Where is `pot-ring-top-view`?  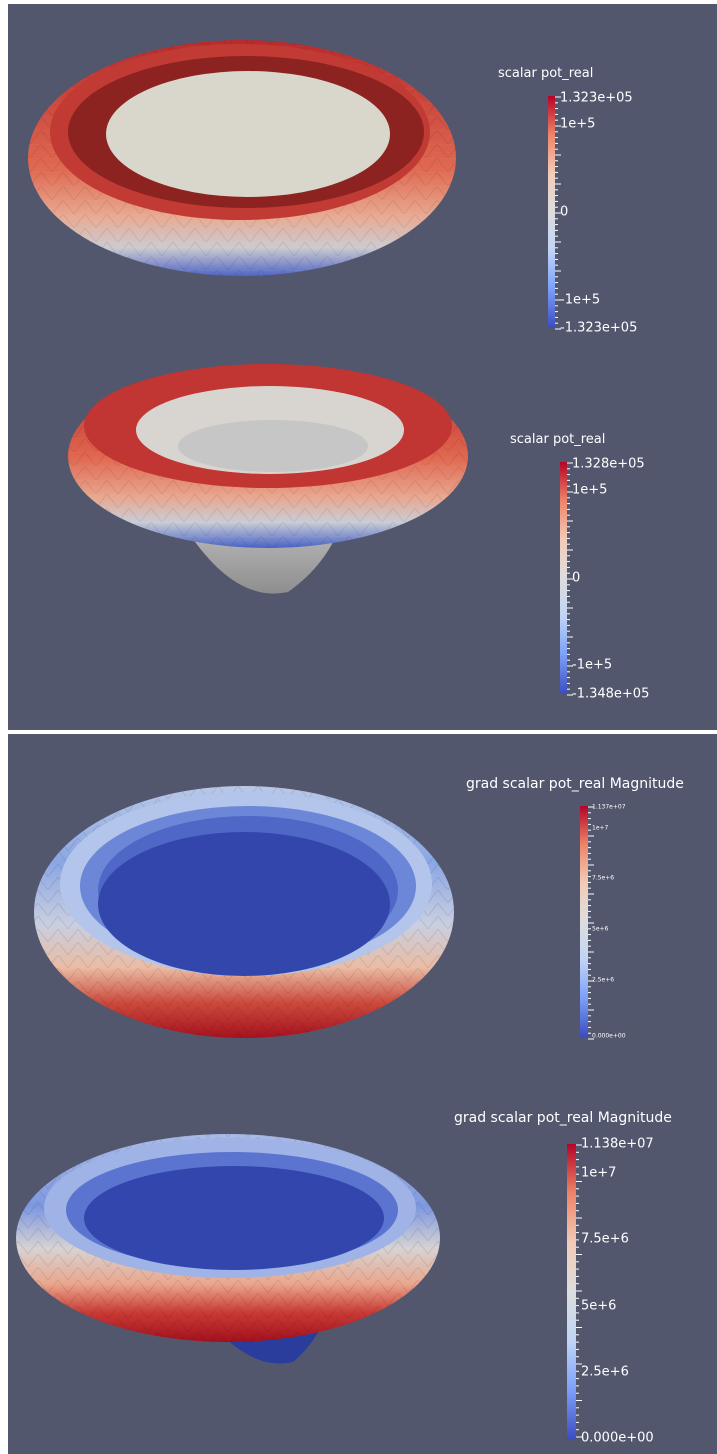
pot-ring-top-view is located at coordinates (242, 158).